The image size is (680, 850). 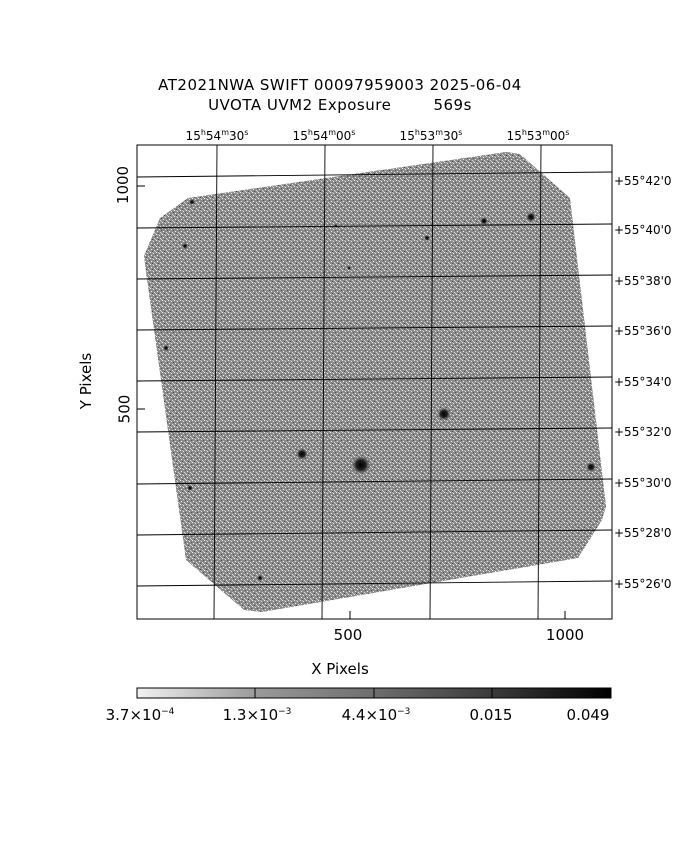 What do you see at coordinates (643, 432) in the screenshot?
I see `dec-tick-label: +55°32'0` at bounding box center [643, 432].